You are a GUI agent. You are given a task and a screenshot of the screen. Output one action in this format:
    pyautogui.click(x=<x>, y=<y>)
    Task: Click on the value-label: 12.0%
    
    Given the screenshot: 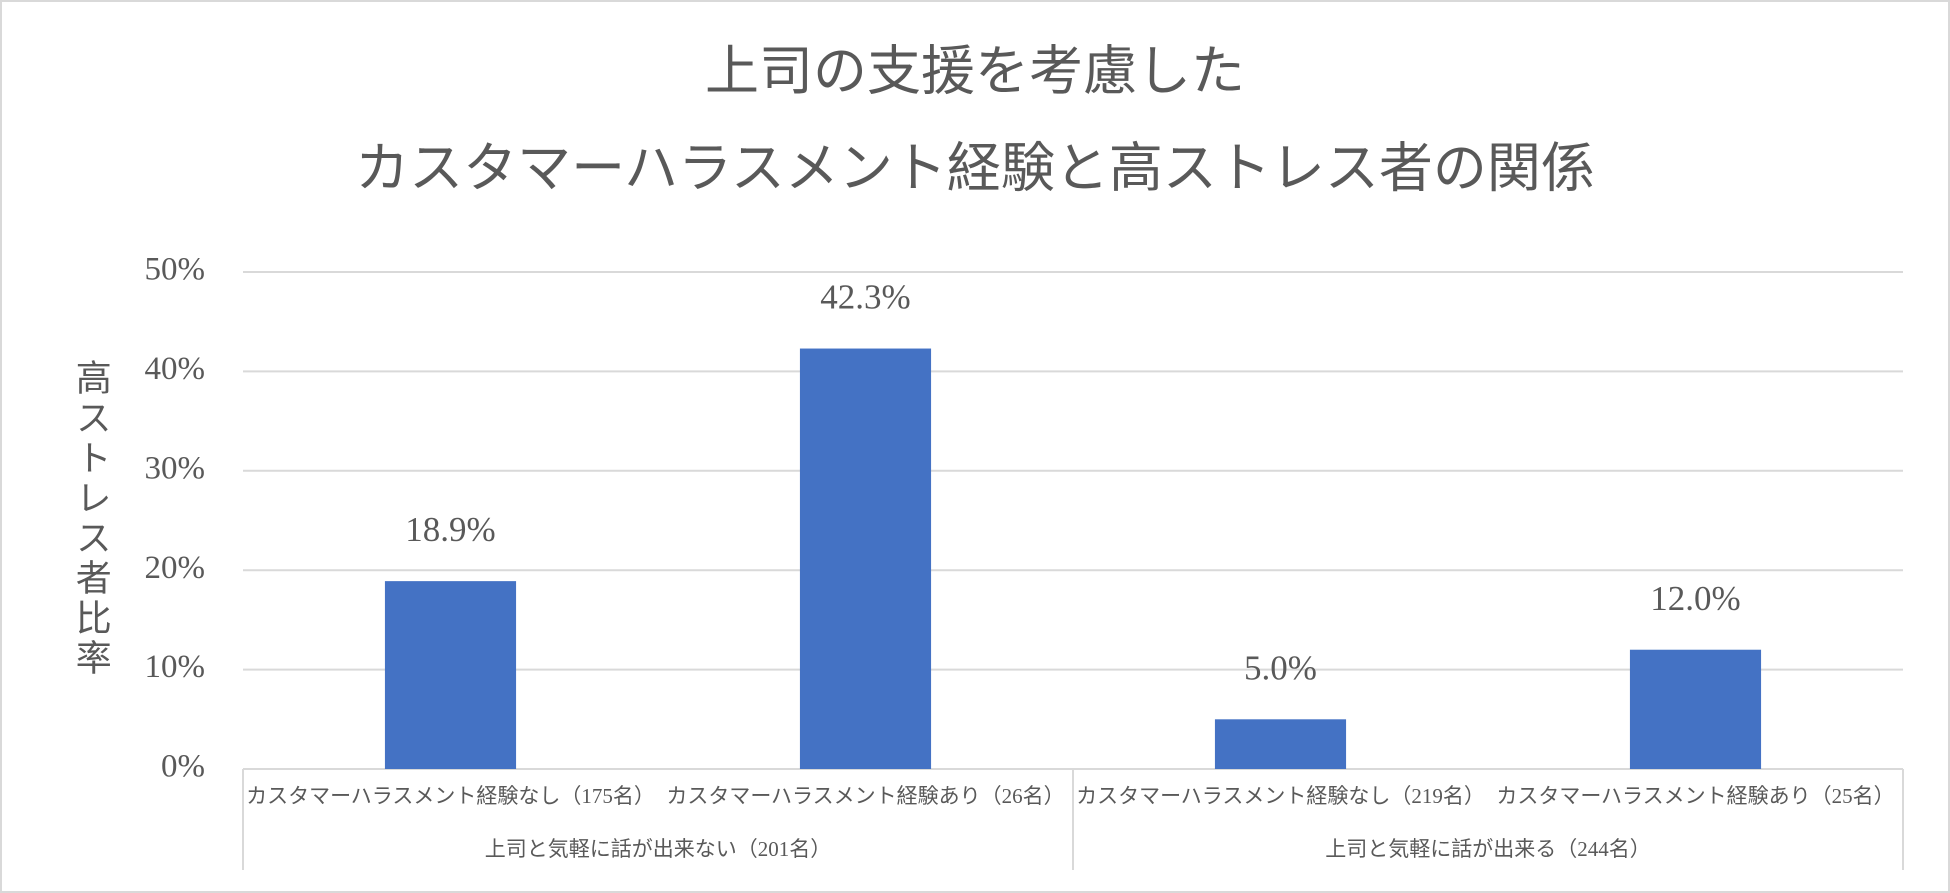 What is the action you would take?
    pyautogui.click(x=1695, y=598)
    